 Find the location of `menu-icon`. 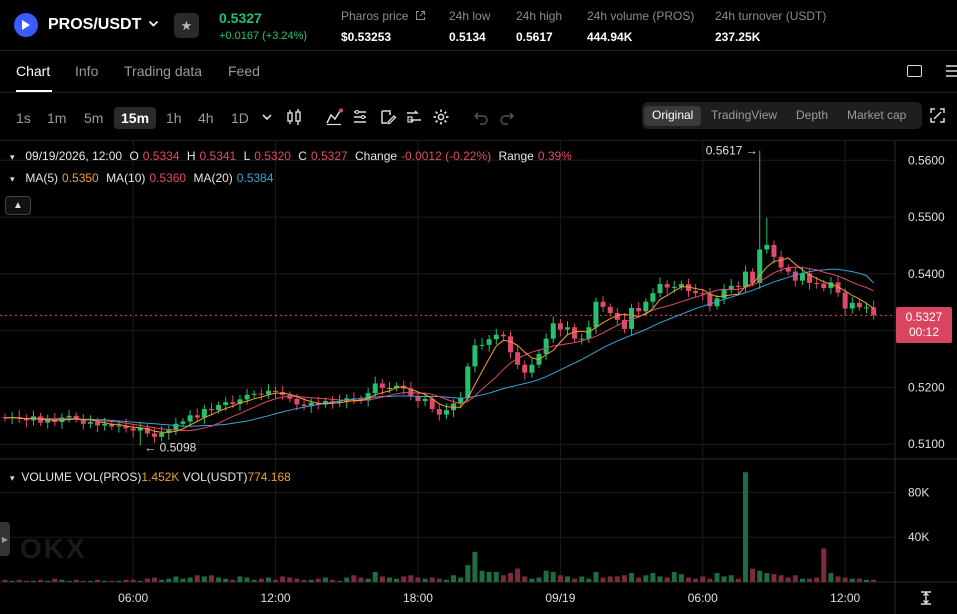

menu-icon is located at coordinates (950, 71).